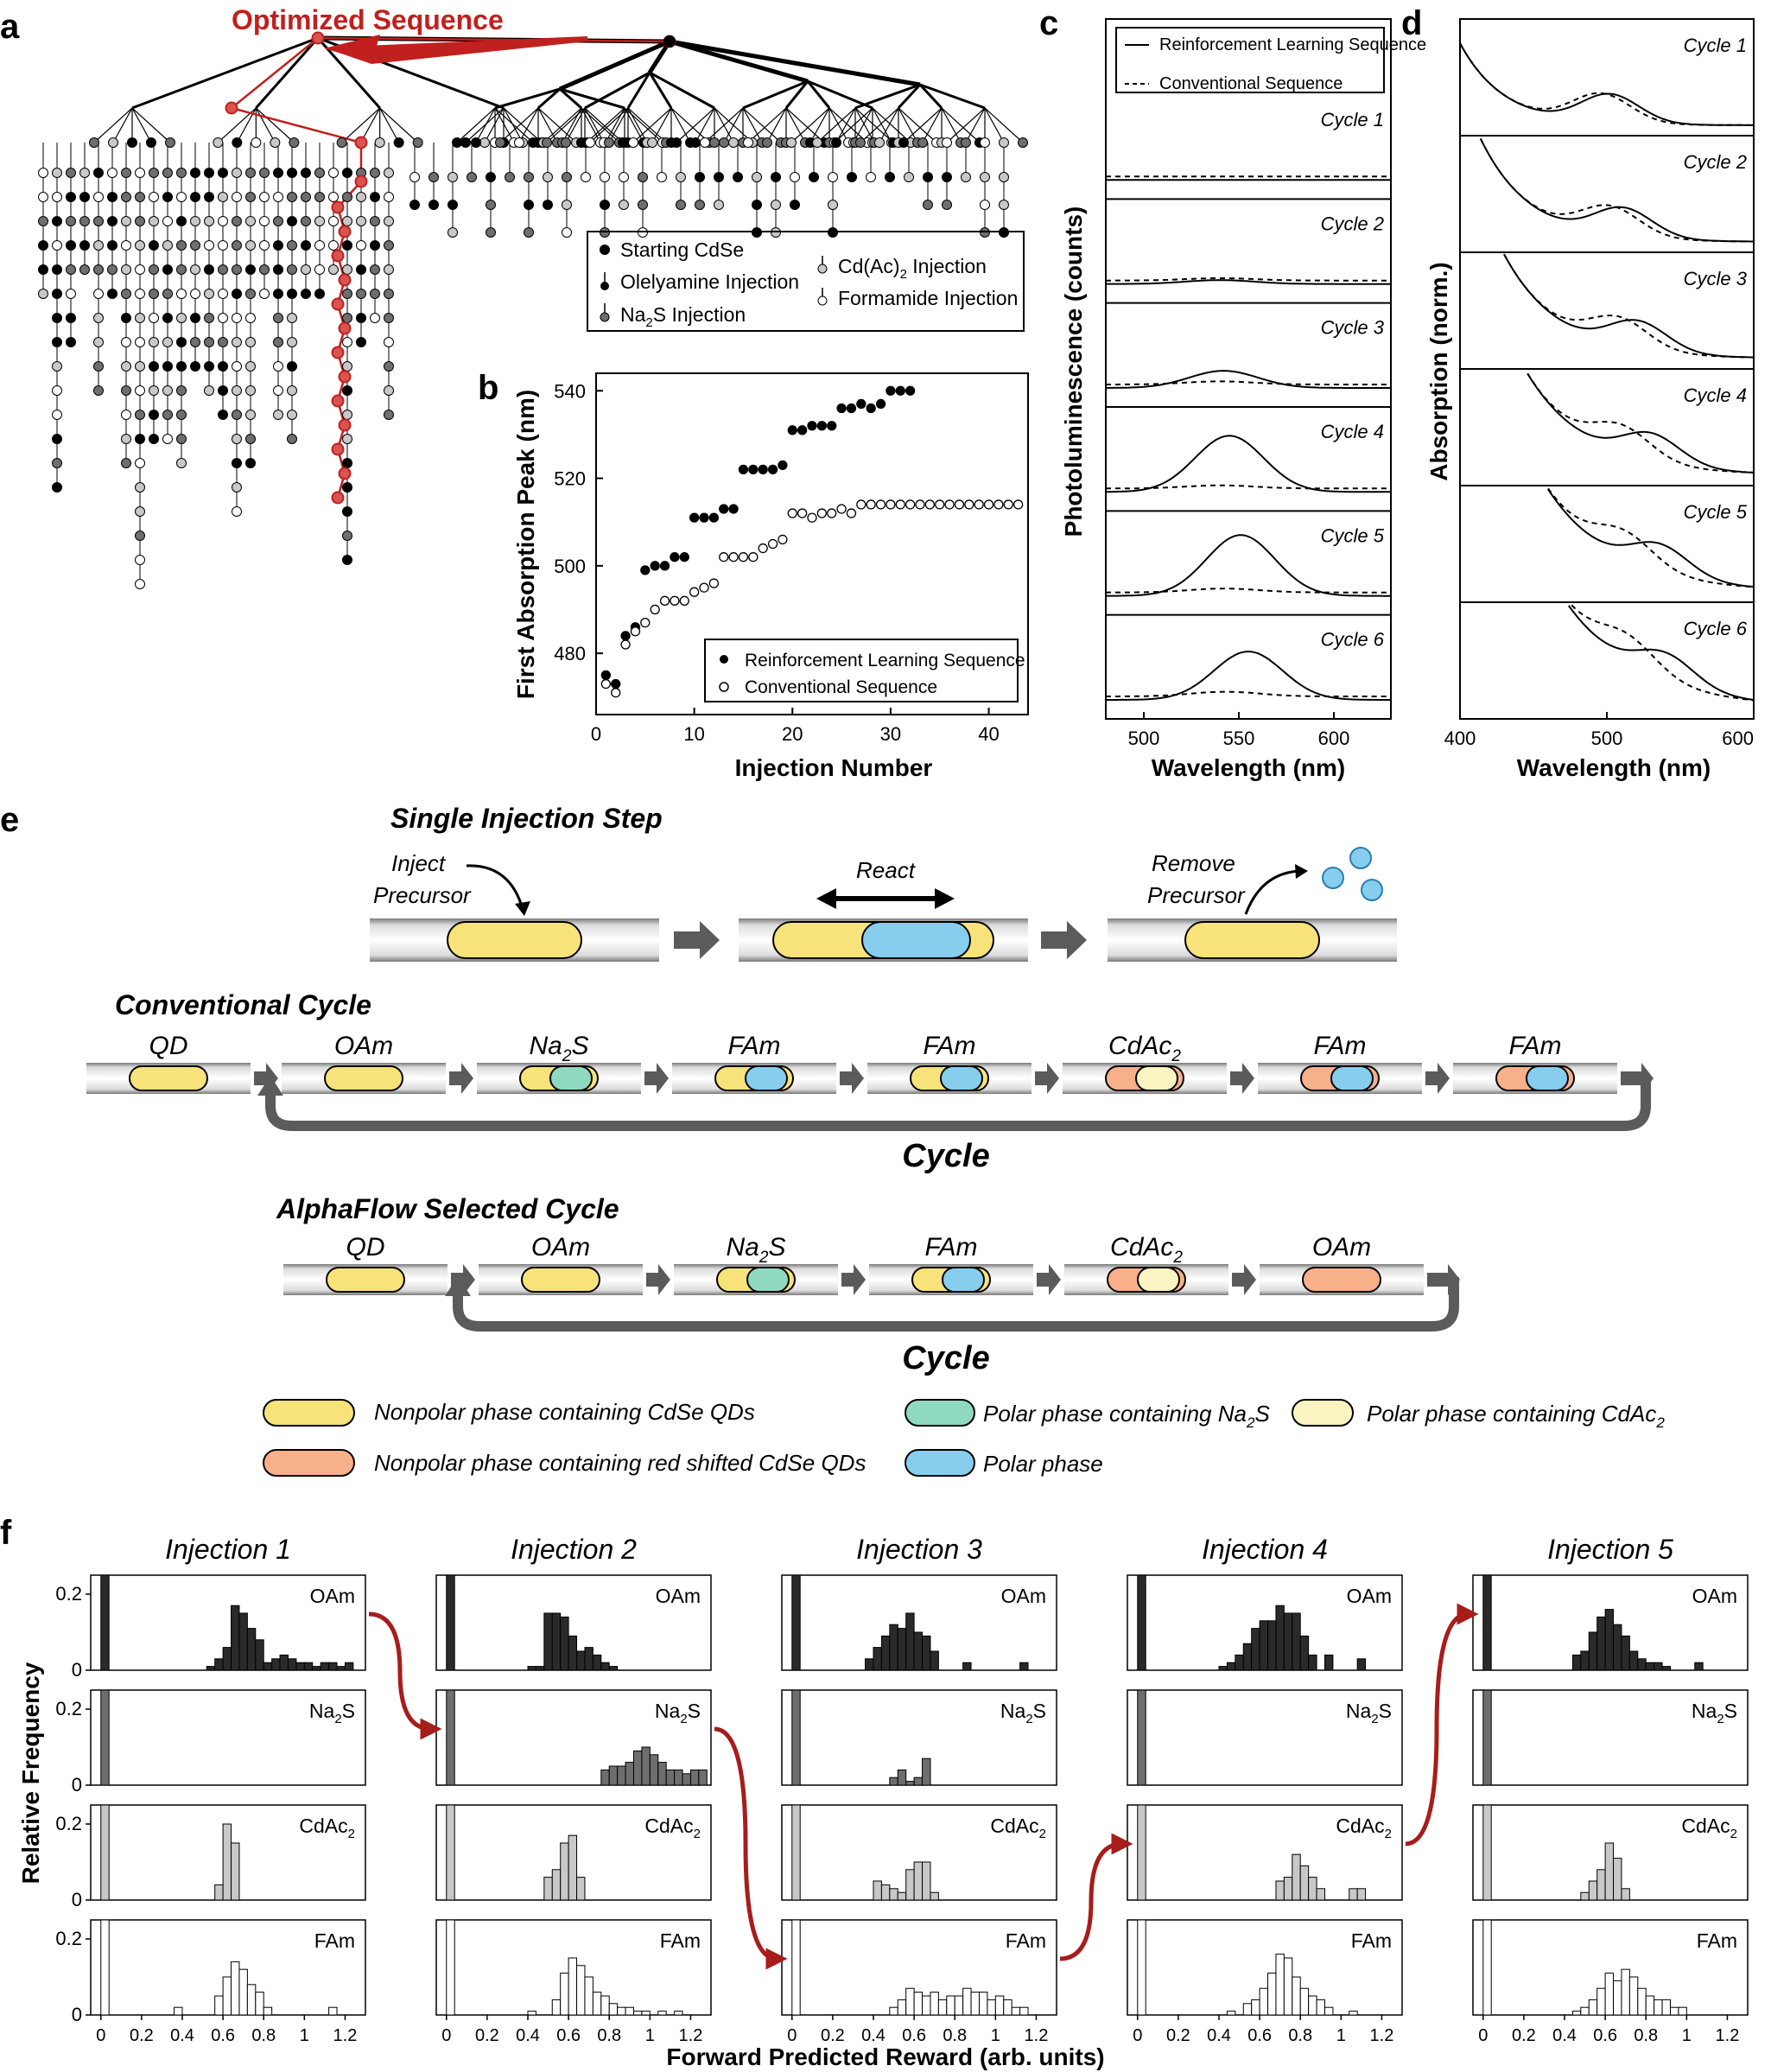 Image resolution: width=1771 pixels, height=2072 pixels. Describe the element at coordinates (1248, 676) in the screenshot. I see `rl-curve` at that location.